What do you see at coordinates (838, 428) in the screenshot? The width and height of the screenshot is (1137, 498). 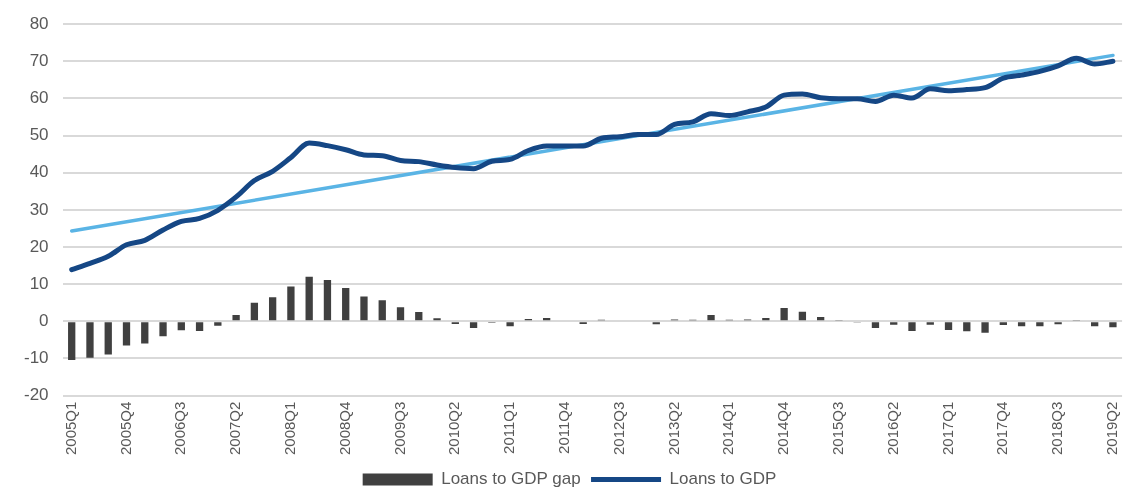 I see `x-tick-label: 2015Q3` at bounding box center [838, 428].